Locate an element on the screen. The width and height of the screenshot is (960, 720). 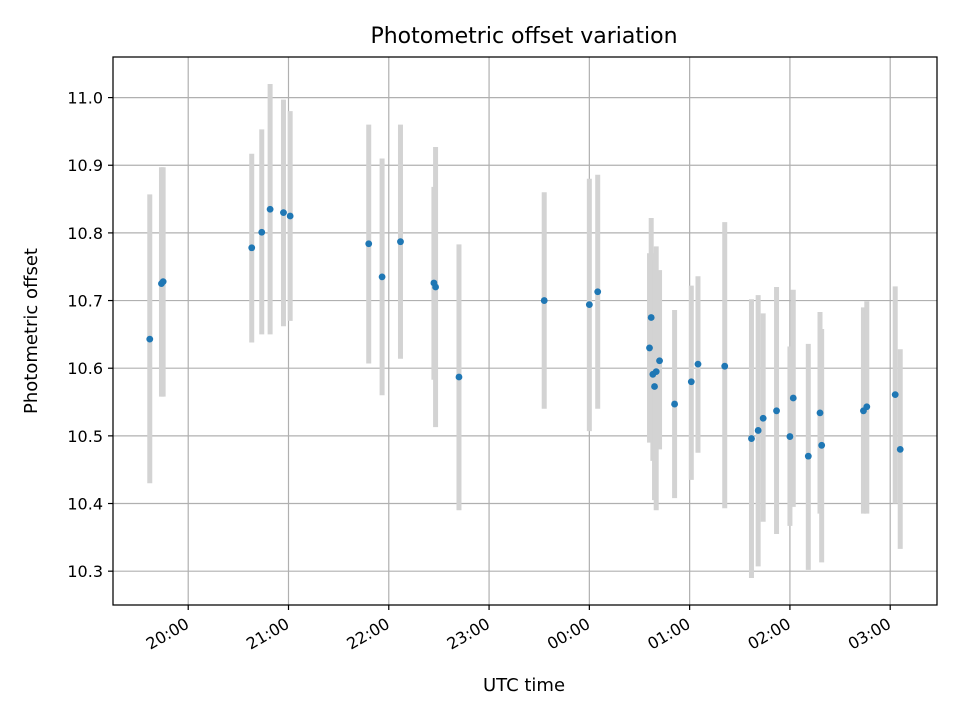
y-tick-label: 10.3 is located at coordinates (85, 571).